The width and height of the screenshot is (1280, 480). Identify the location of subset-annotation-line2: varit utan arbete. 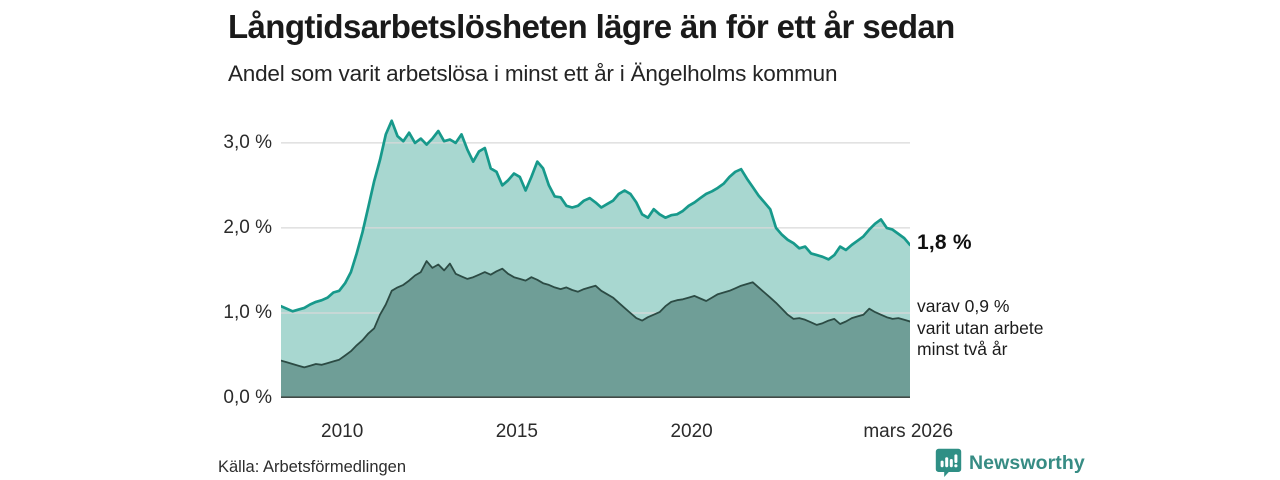
(980, 327).